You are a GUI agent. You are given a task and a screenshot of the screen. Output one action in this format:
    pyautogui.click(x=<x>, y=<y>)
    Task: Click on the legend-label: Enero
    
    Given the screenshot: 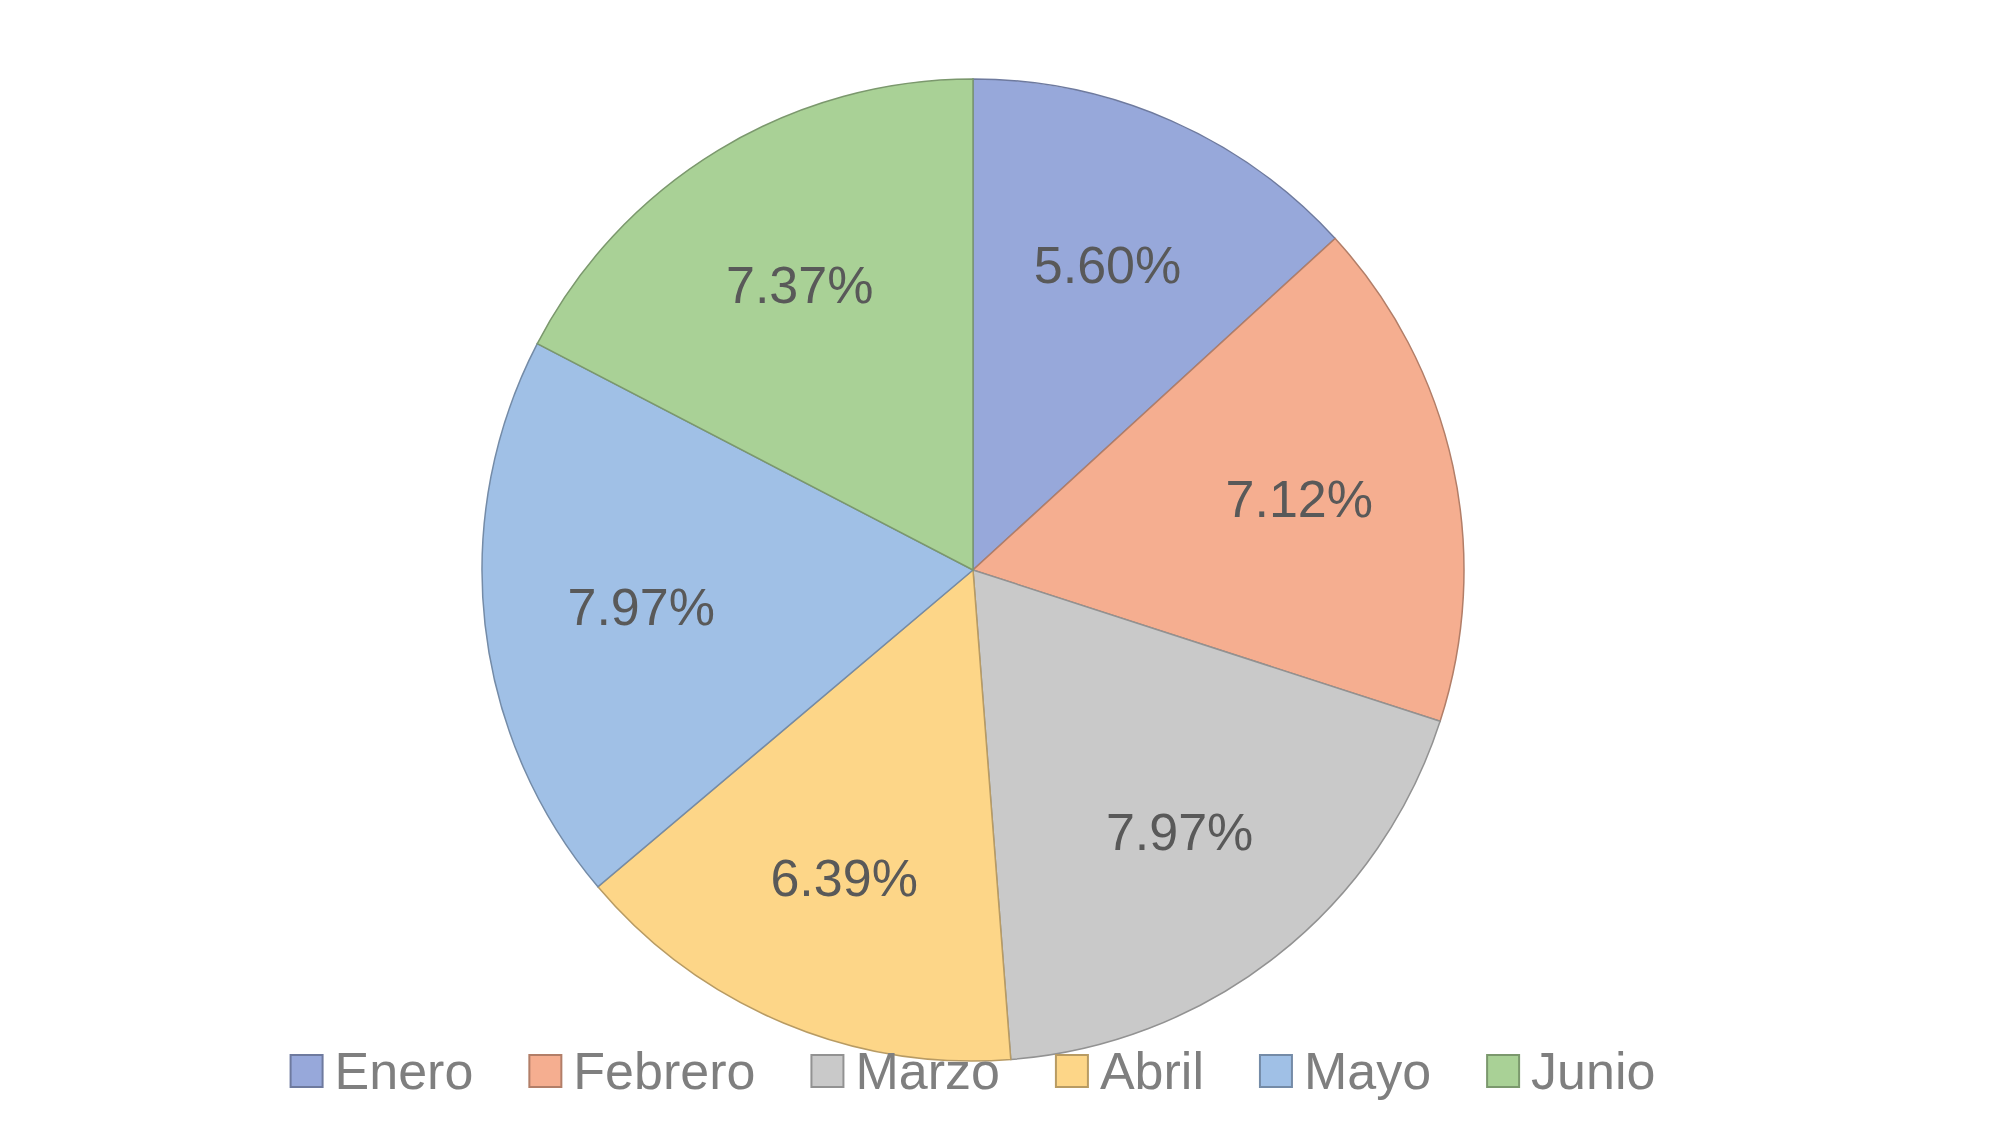 What is the action you would take?
    pyautogui.click(x=404, y=1071)
    